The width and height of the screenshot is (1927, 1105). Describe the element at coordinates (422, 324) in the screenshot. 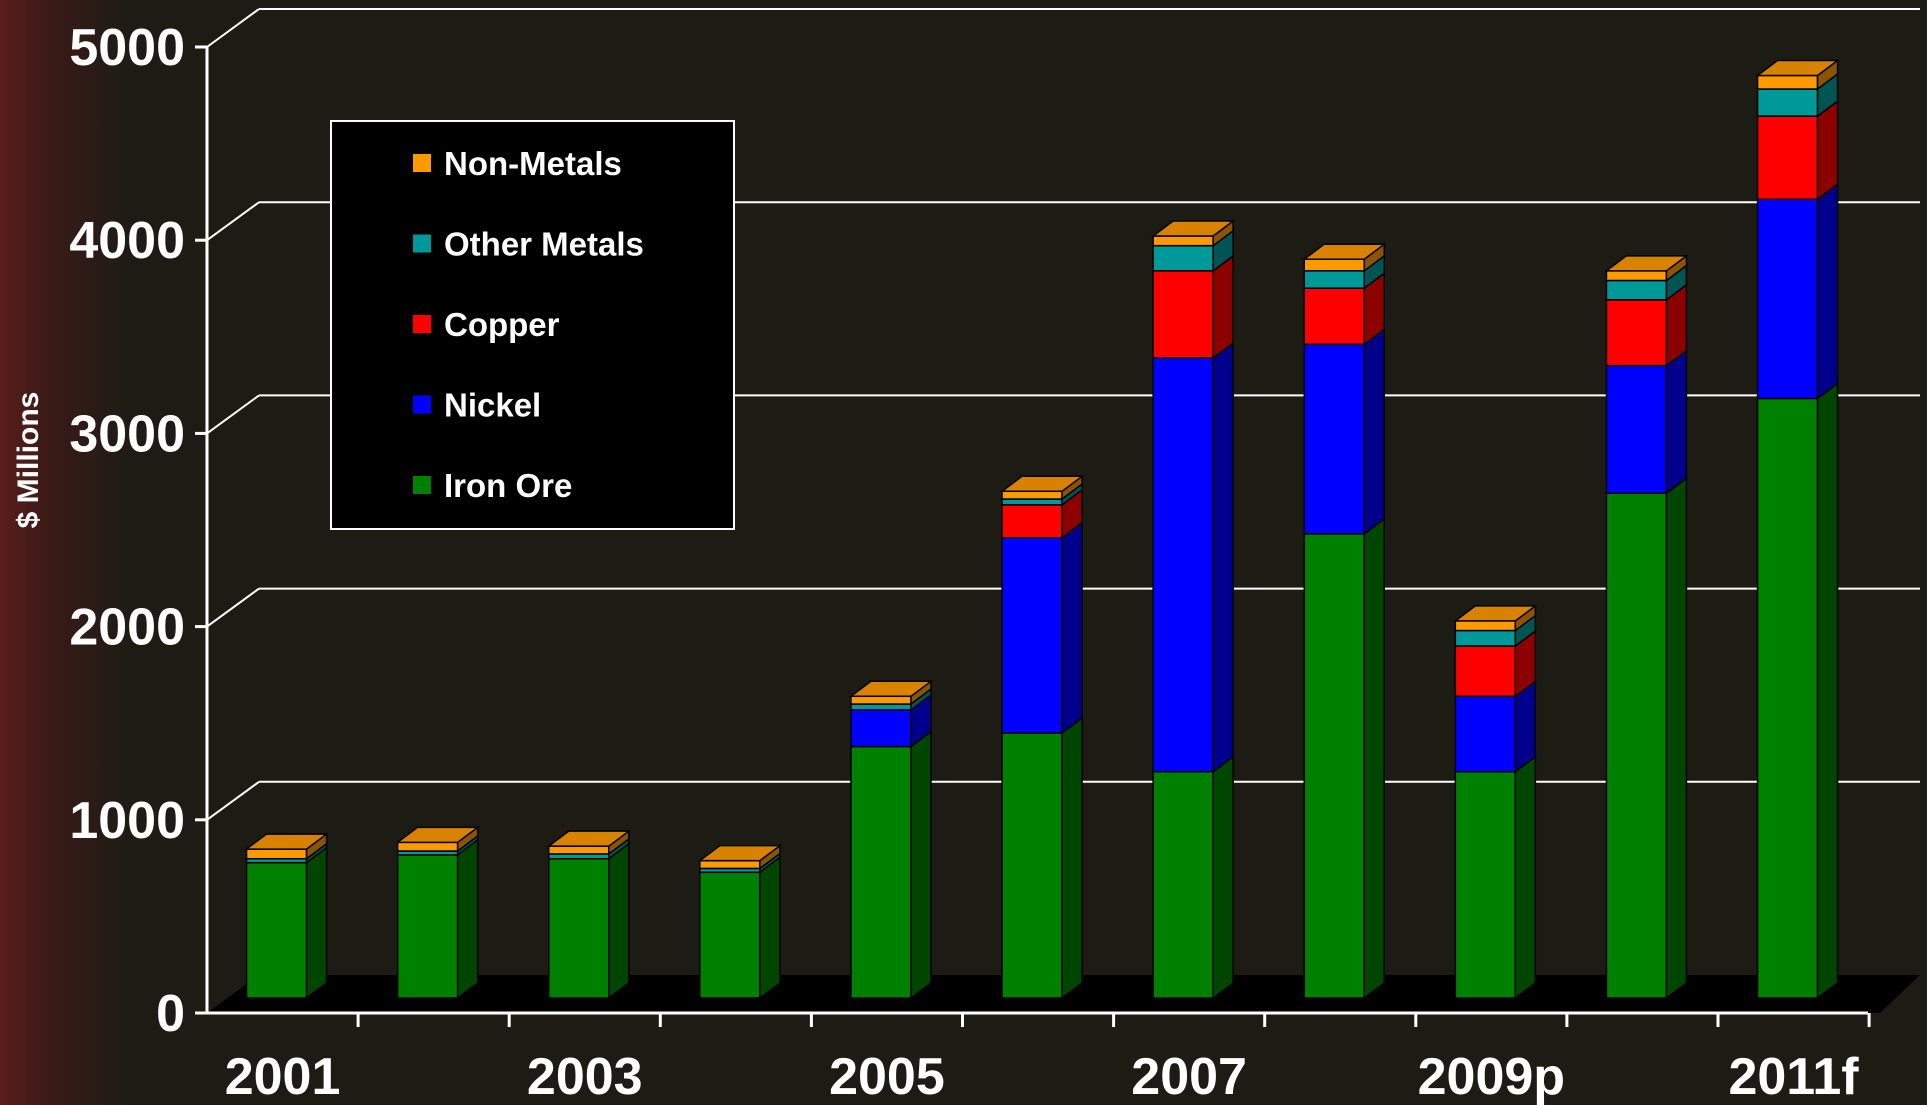

I see `legend-swatch-copper` at that location.